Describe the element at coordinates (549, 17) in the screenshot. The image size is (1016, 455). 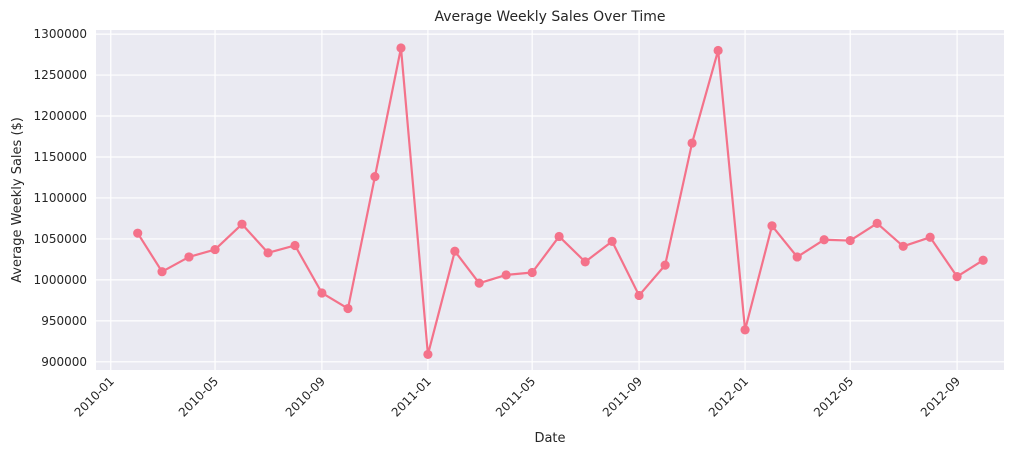
I see `chart-title: Average Weekly Sales Over Time` at that location.